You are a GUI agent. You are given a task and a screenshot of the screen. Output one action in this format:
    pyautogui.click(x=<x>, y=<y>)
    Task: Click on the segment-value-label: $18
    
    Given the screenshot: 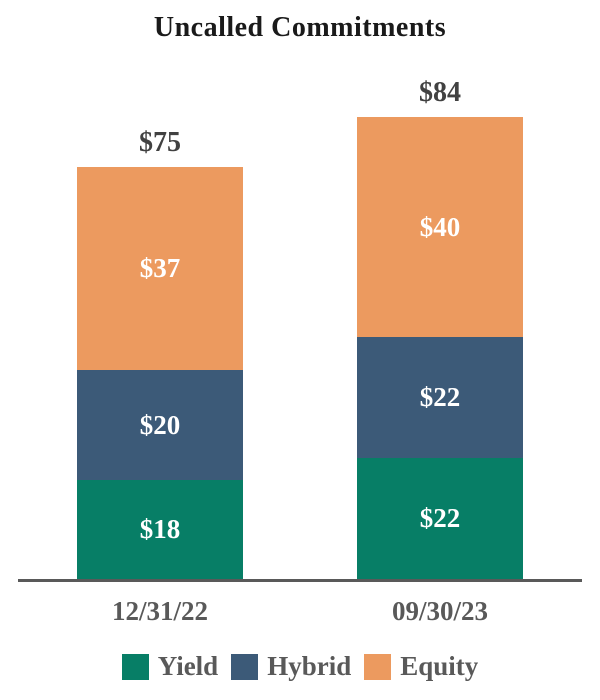 What is the action you would take?
    pyautogui.click(x=160, y=529)
    